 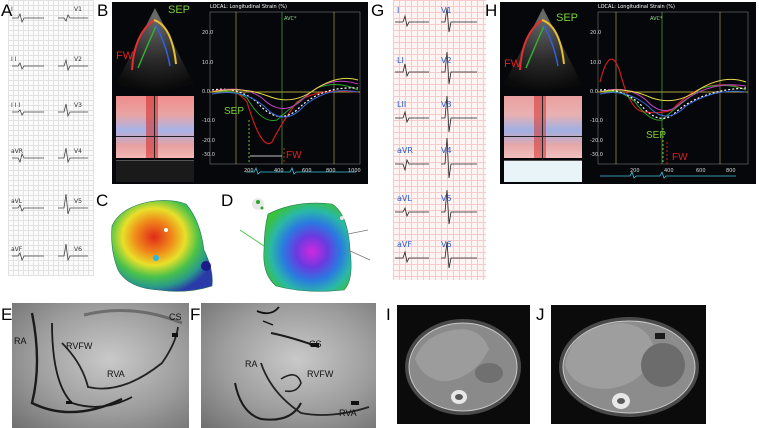 What do you see at coordinates (7, 10) in the screenshot?
I see `panel-label-a: A` at bounding box center [7, 10].